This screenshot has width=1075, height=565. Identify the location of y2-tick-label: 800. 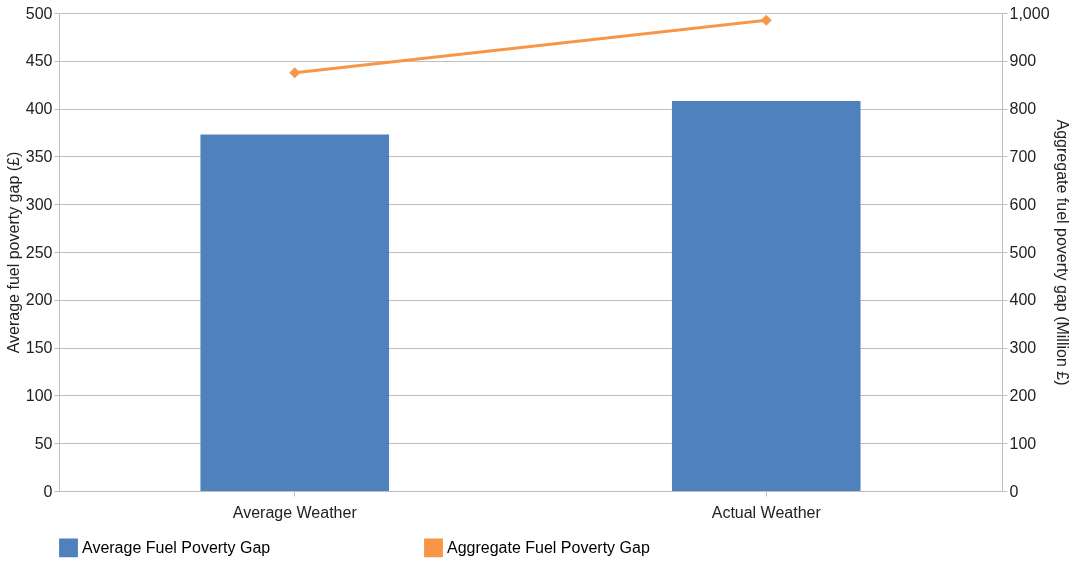
(1023, 109).